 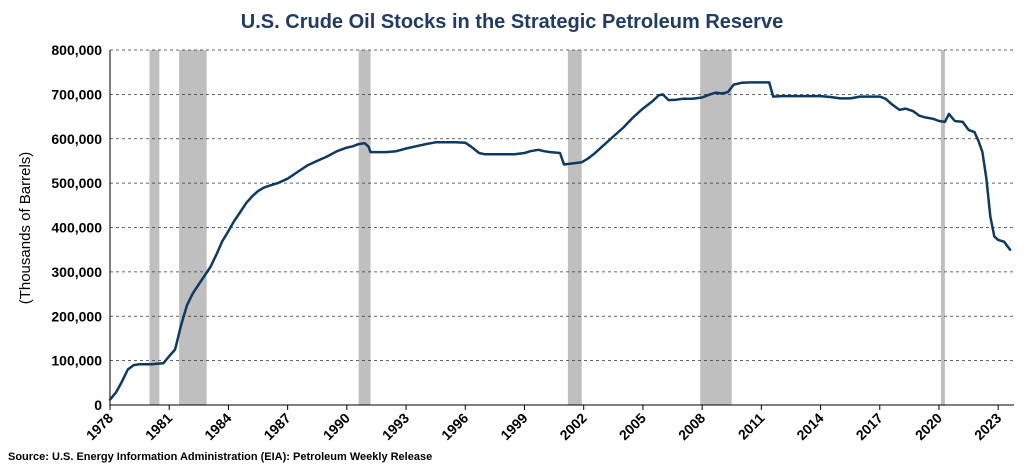 I want to click on x-tick-label: 1999, so click(x=513, y=426).